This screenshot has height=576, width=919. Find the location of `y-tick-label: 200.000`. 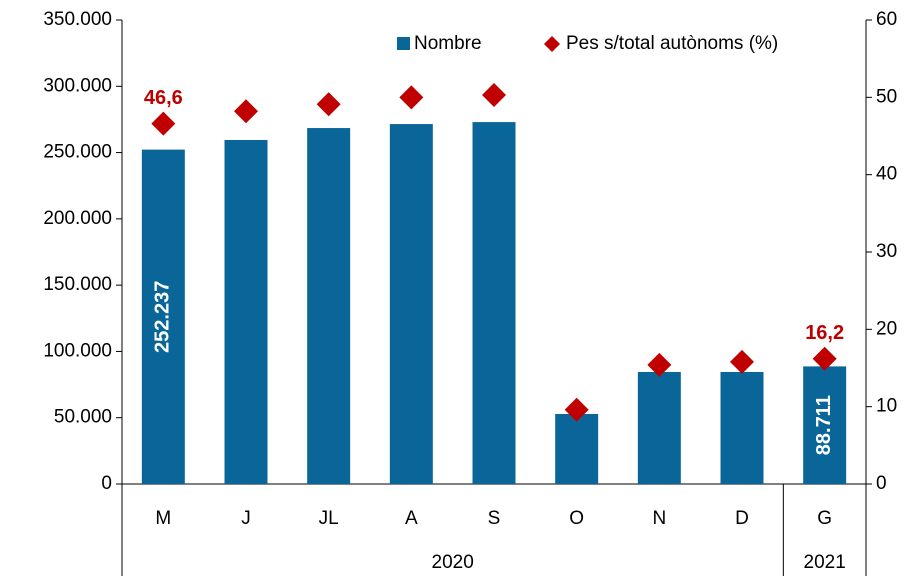

y-tick-label: 200.000 is located at coordinates (77, 218).